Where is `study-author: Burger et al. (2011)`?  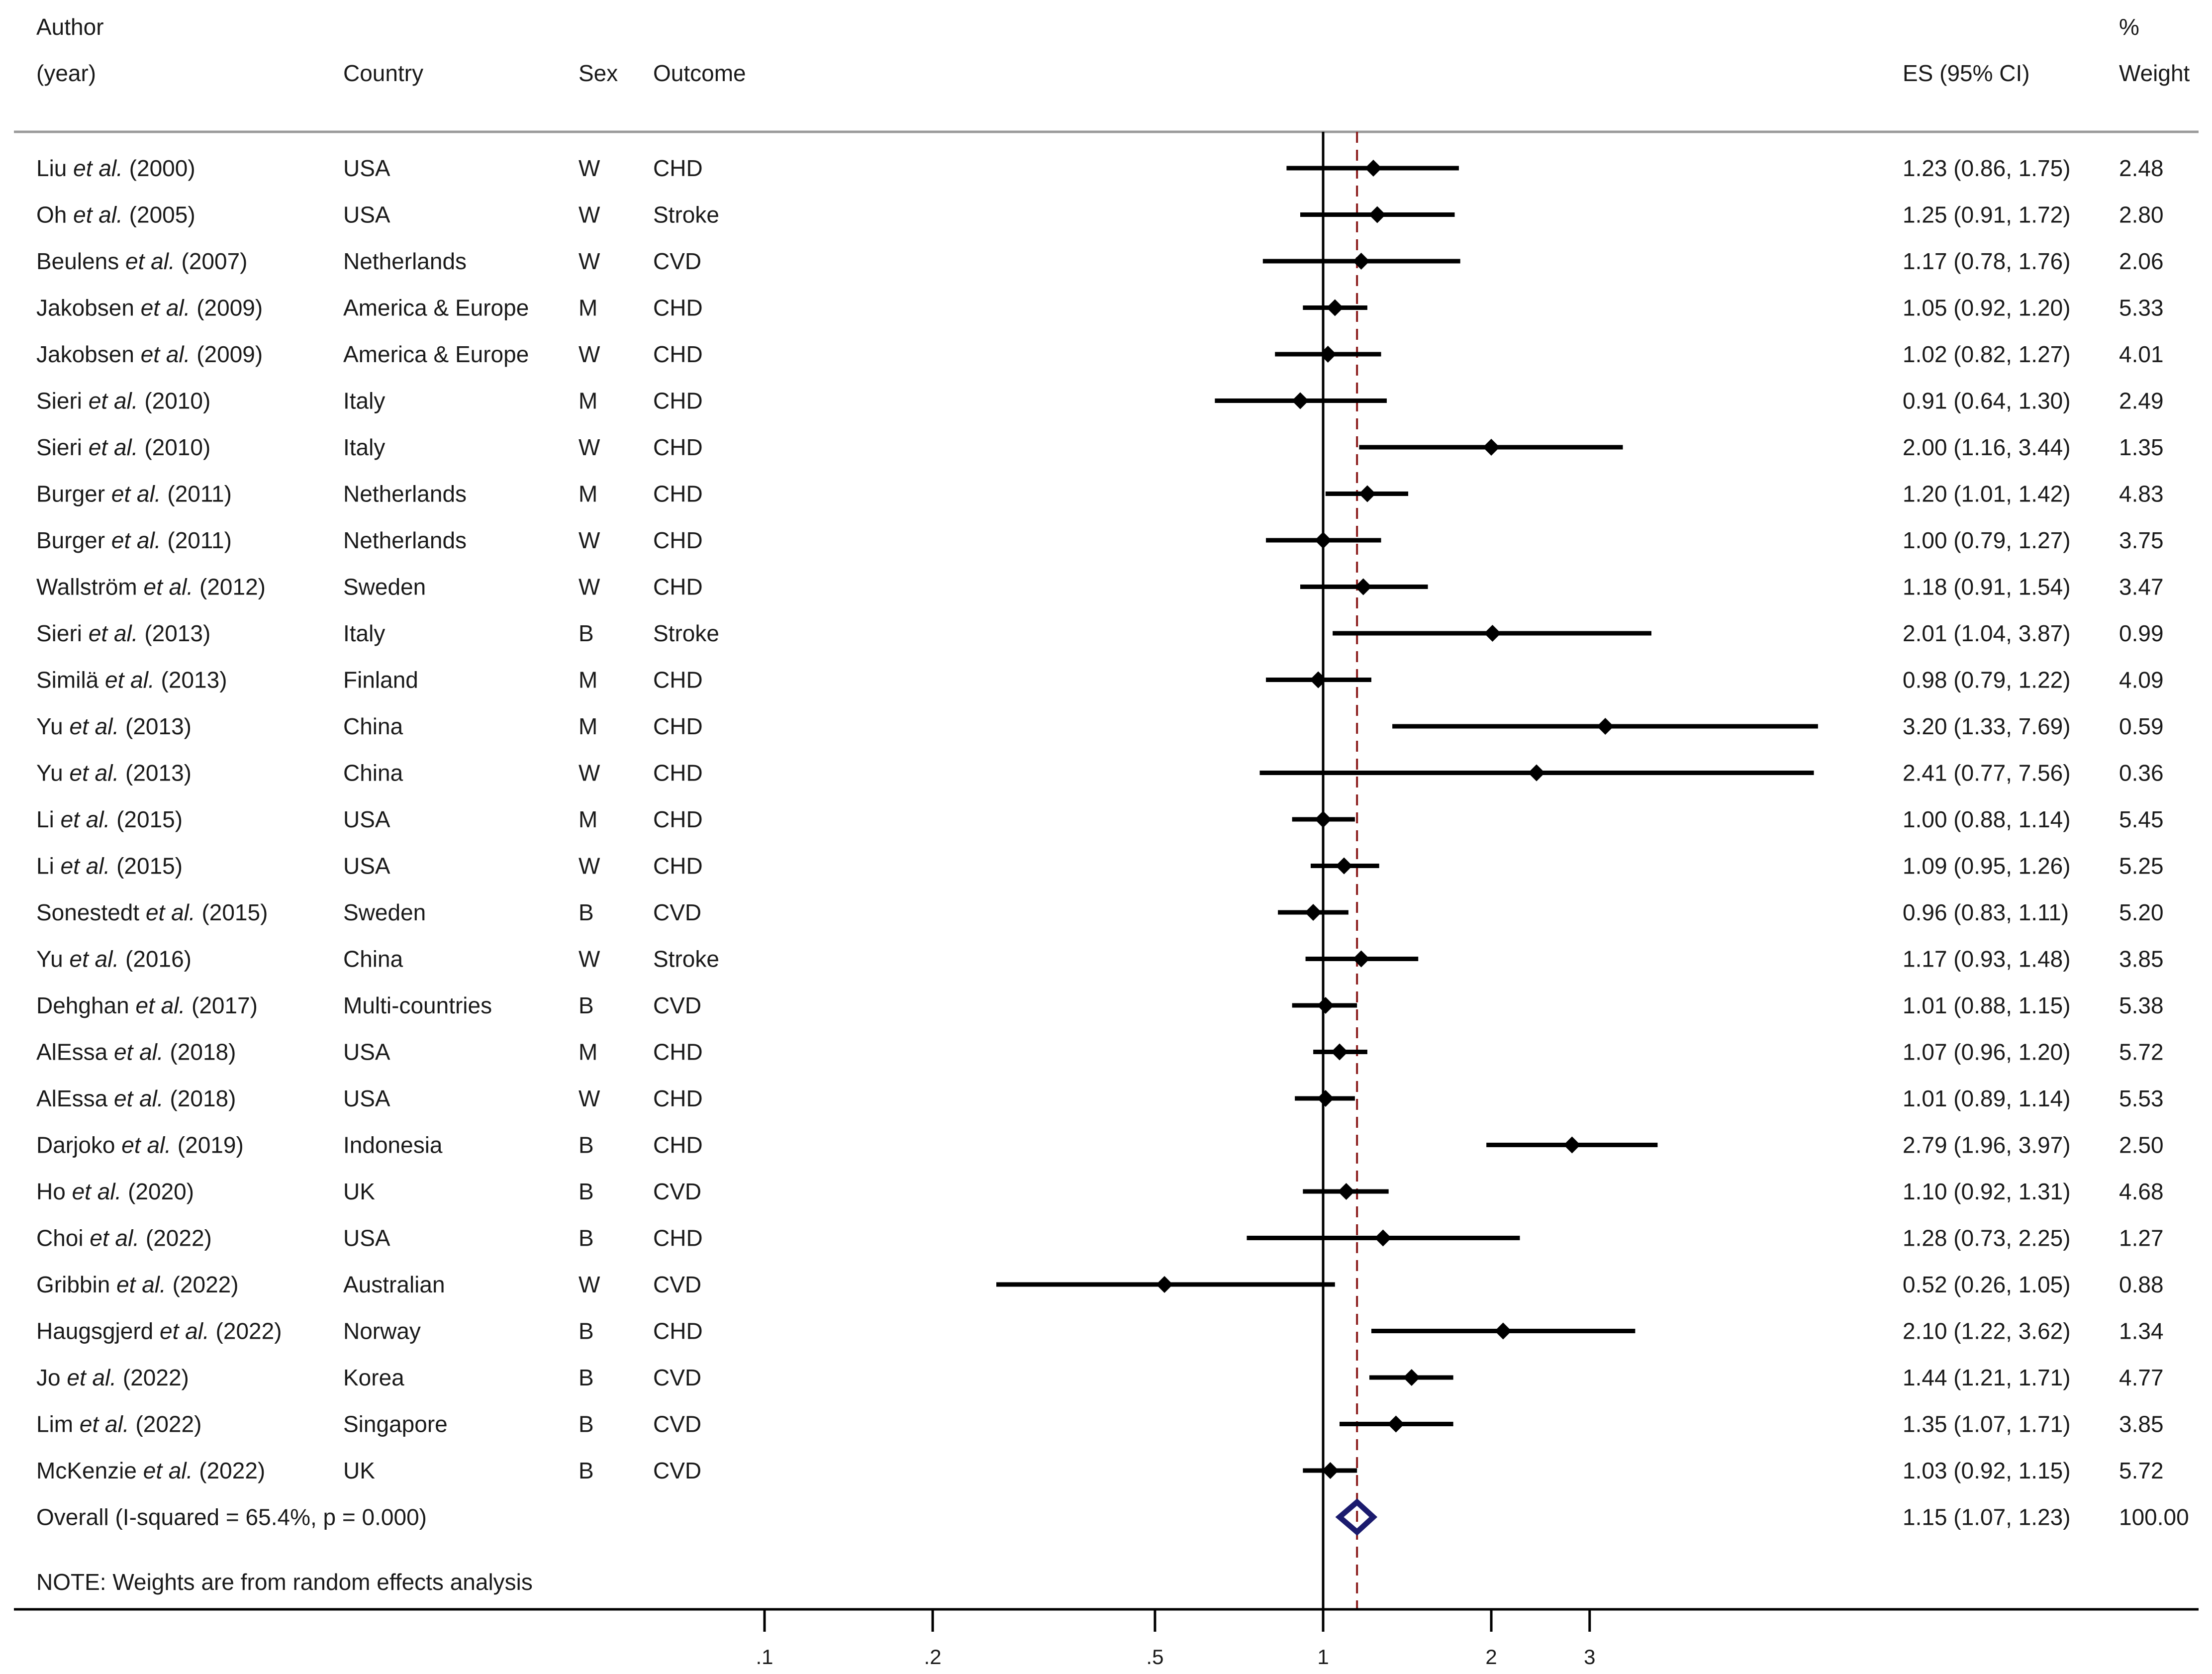
study-author: Burger et al. (2011) is located at coordinates (134, 494).